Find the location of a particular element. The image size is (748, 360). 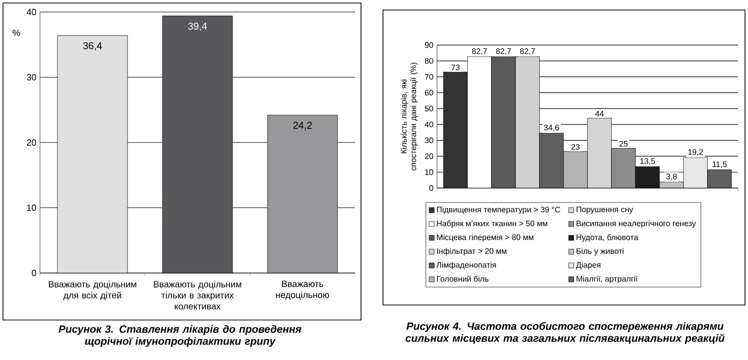

data-label: 11,5 is located at coordinates (719, 165).